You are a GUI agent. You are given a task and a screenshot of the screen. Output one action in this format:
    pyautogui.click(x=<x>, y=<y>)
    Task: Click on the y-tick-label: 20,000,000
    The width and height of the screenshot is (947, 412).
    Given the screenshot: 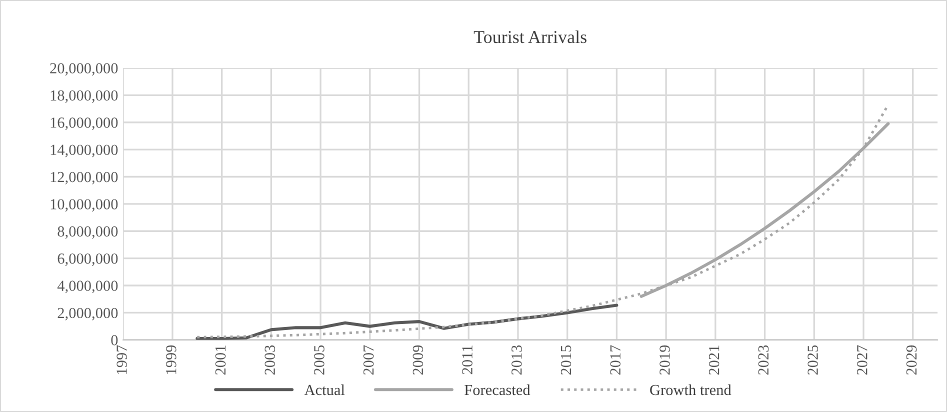 What is the action you would take?
    pyautogui.click(x=84, y=69)
    